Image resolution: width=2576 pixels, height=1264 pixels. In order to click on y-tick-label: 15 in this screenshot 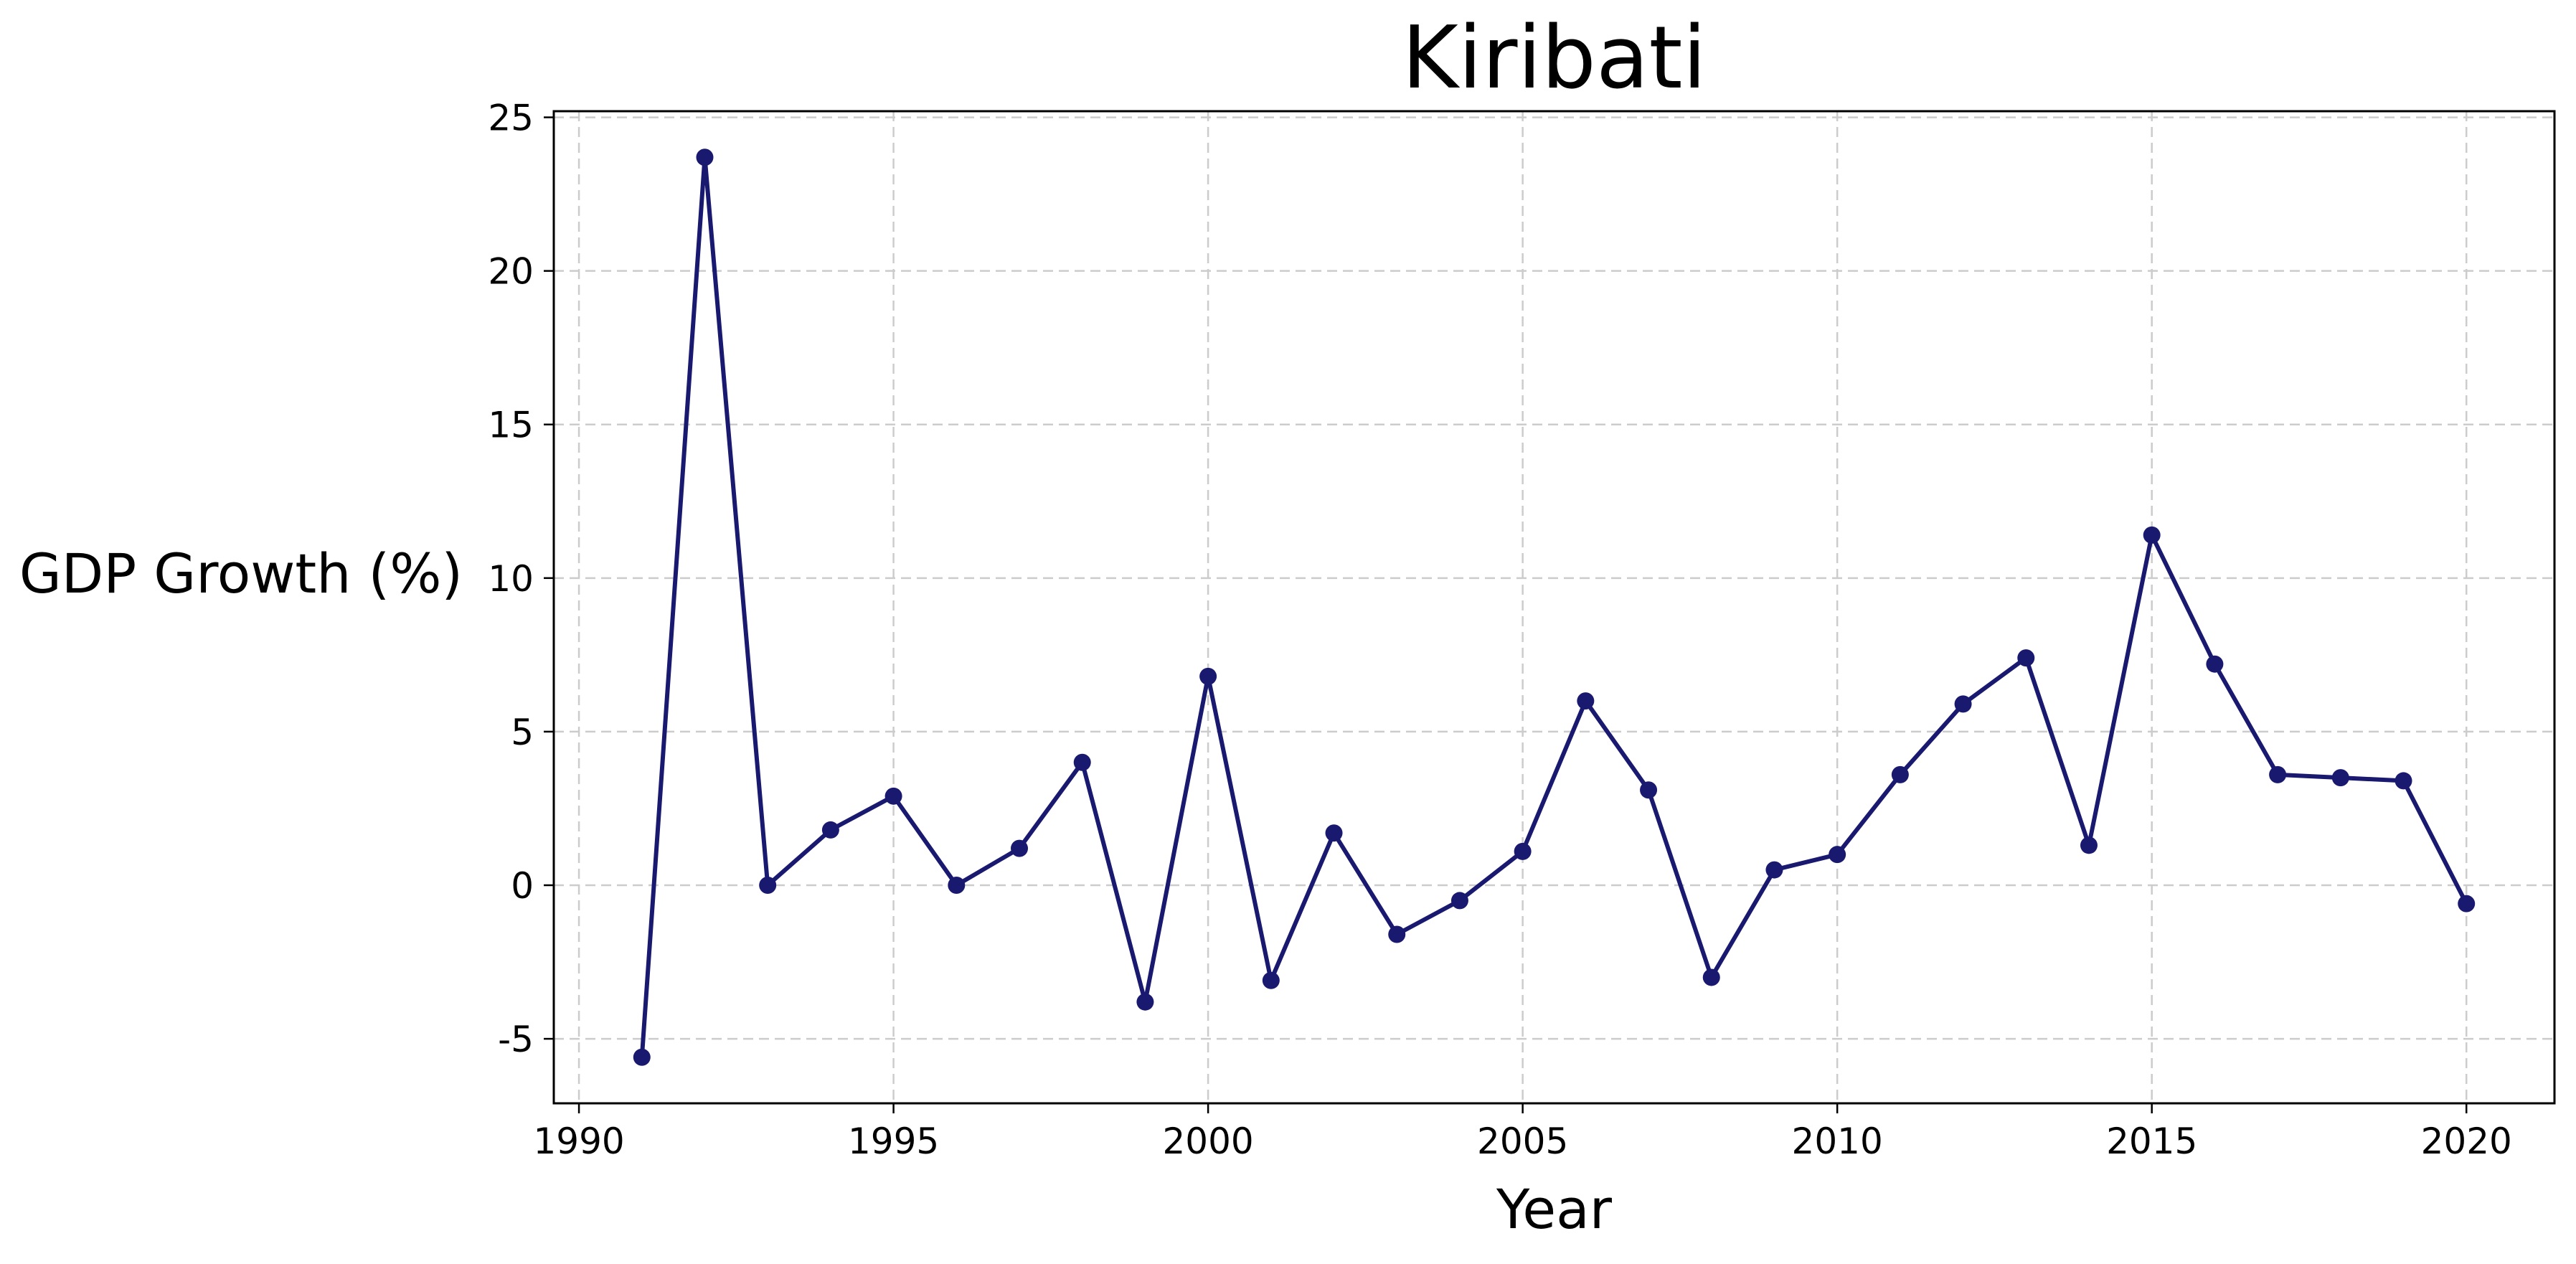, I will do `click(511, 426)`.